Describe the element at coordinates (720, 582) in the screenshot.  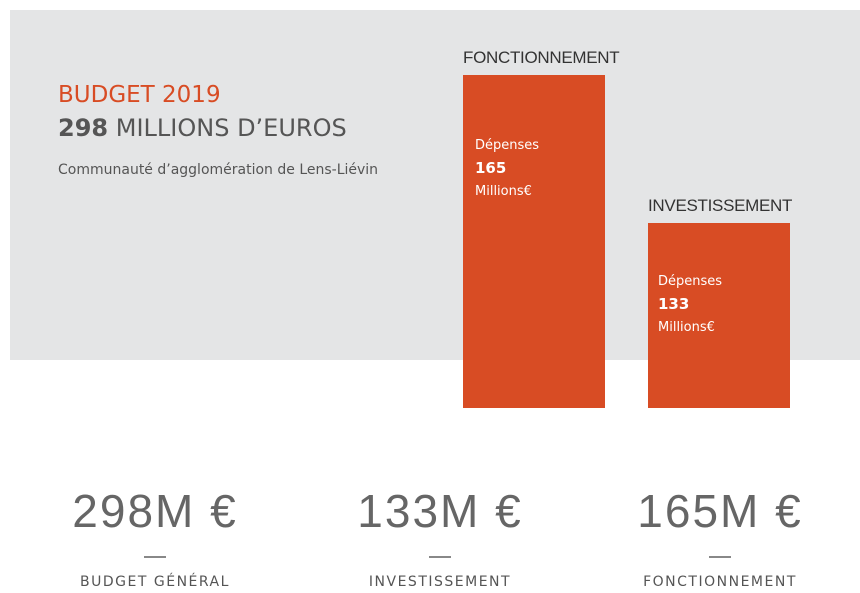
I see `stat-label: FONCTIONNEMENT` at that location.